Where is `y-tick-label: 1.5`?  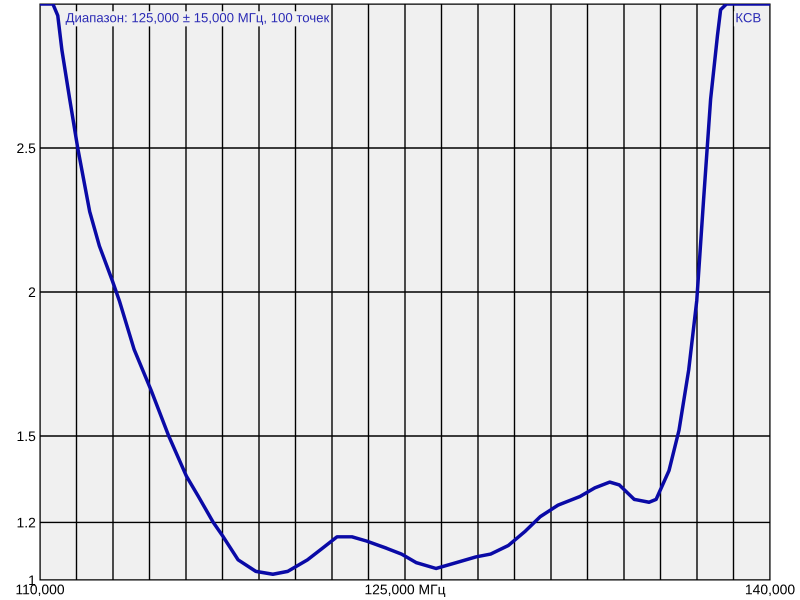
y-tick-label: 1.5 is located at coordinates (27, 436).